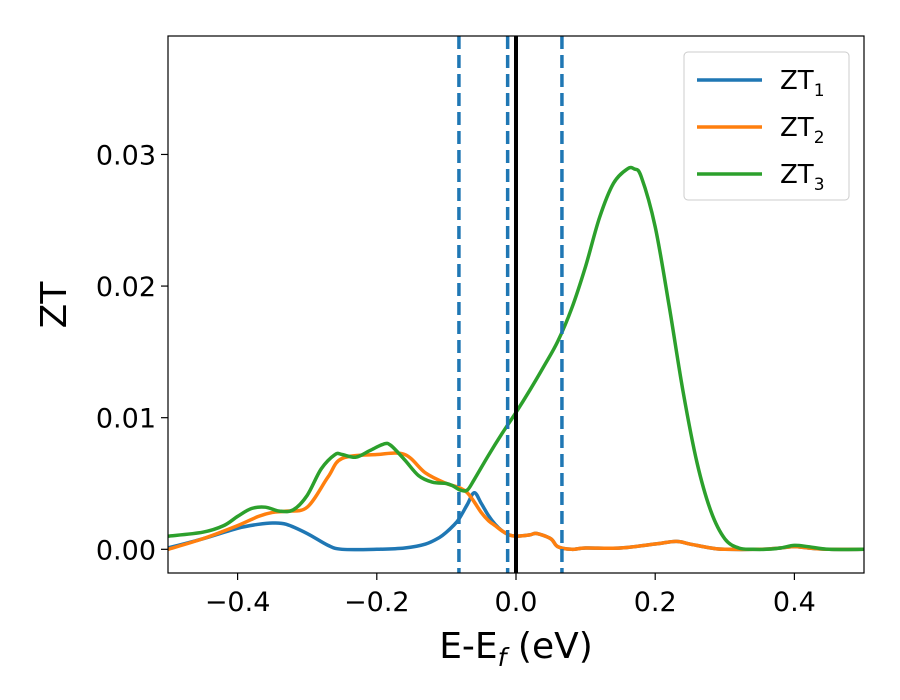 The width and height of the screenshot is (900, 700). What do you see at coordinates (516, 602) in the screenshot?
I see `x-tick-label: 0.0` at bounding box center [516, 602].